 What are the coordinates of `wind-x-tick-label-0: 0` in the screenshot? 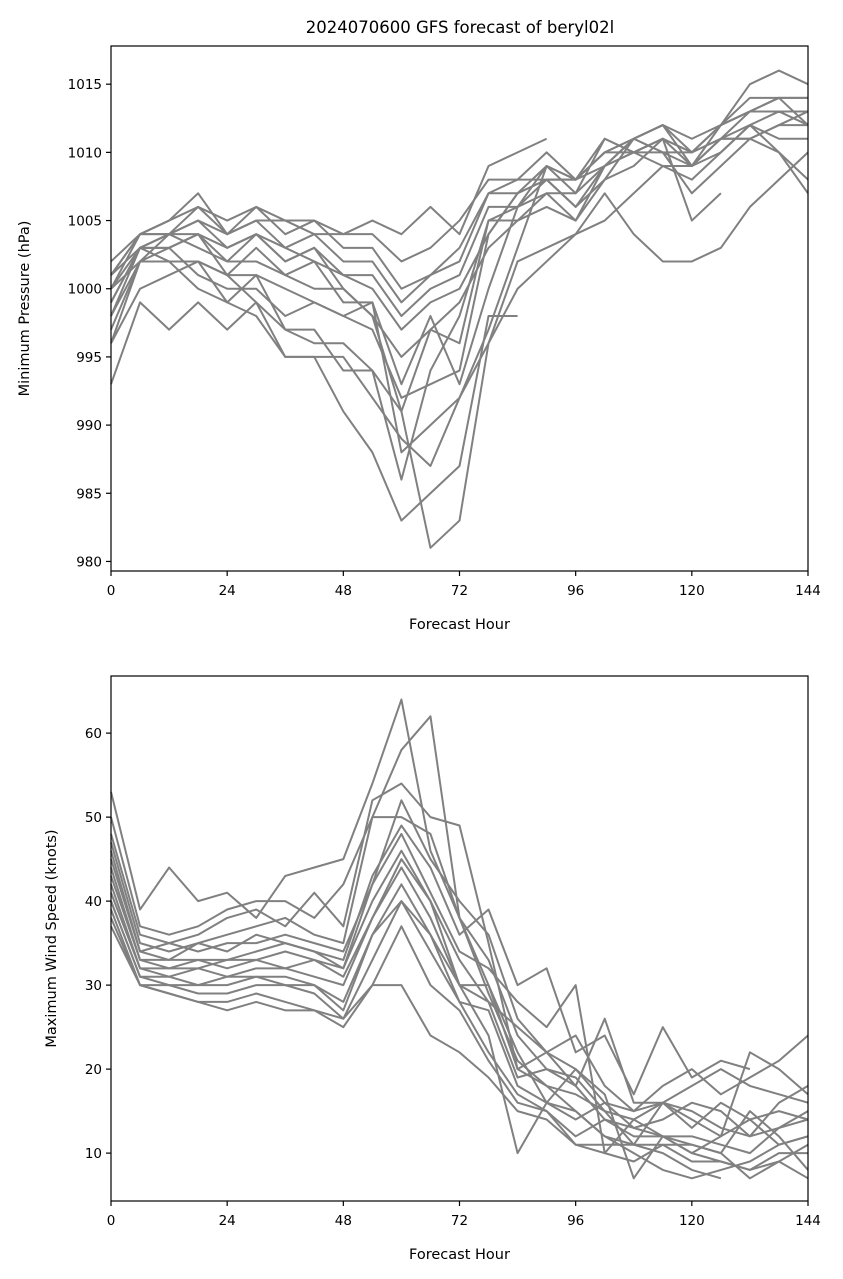 It's located at (111, 1221).